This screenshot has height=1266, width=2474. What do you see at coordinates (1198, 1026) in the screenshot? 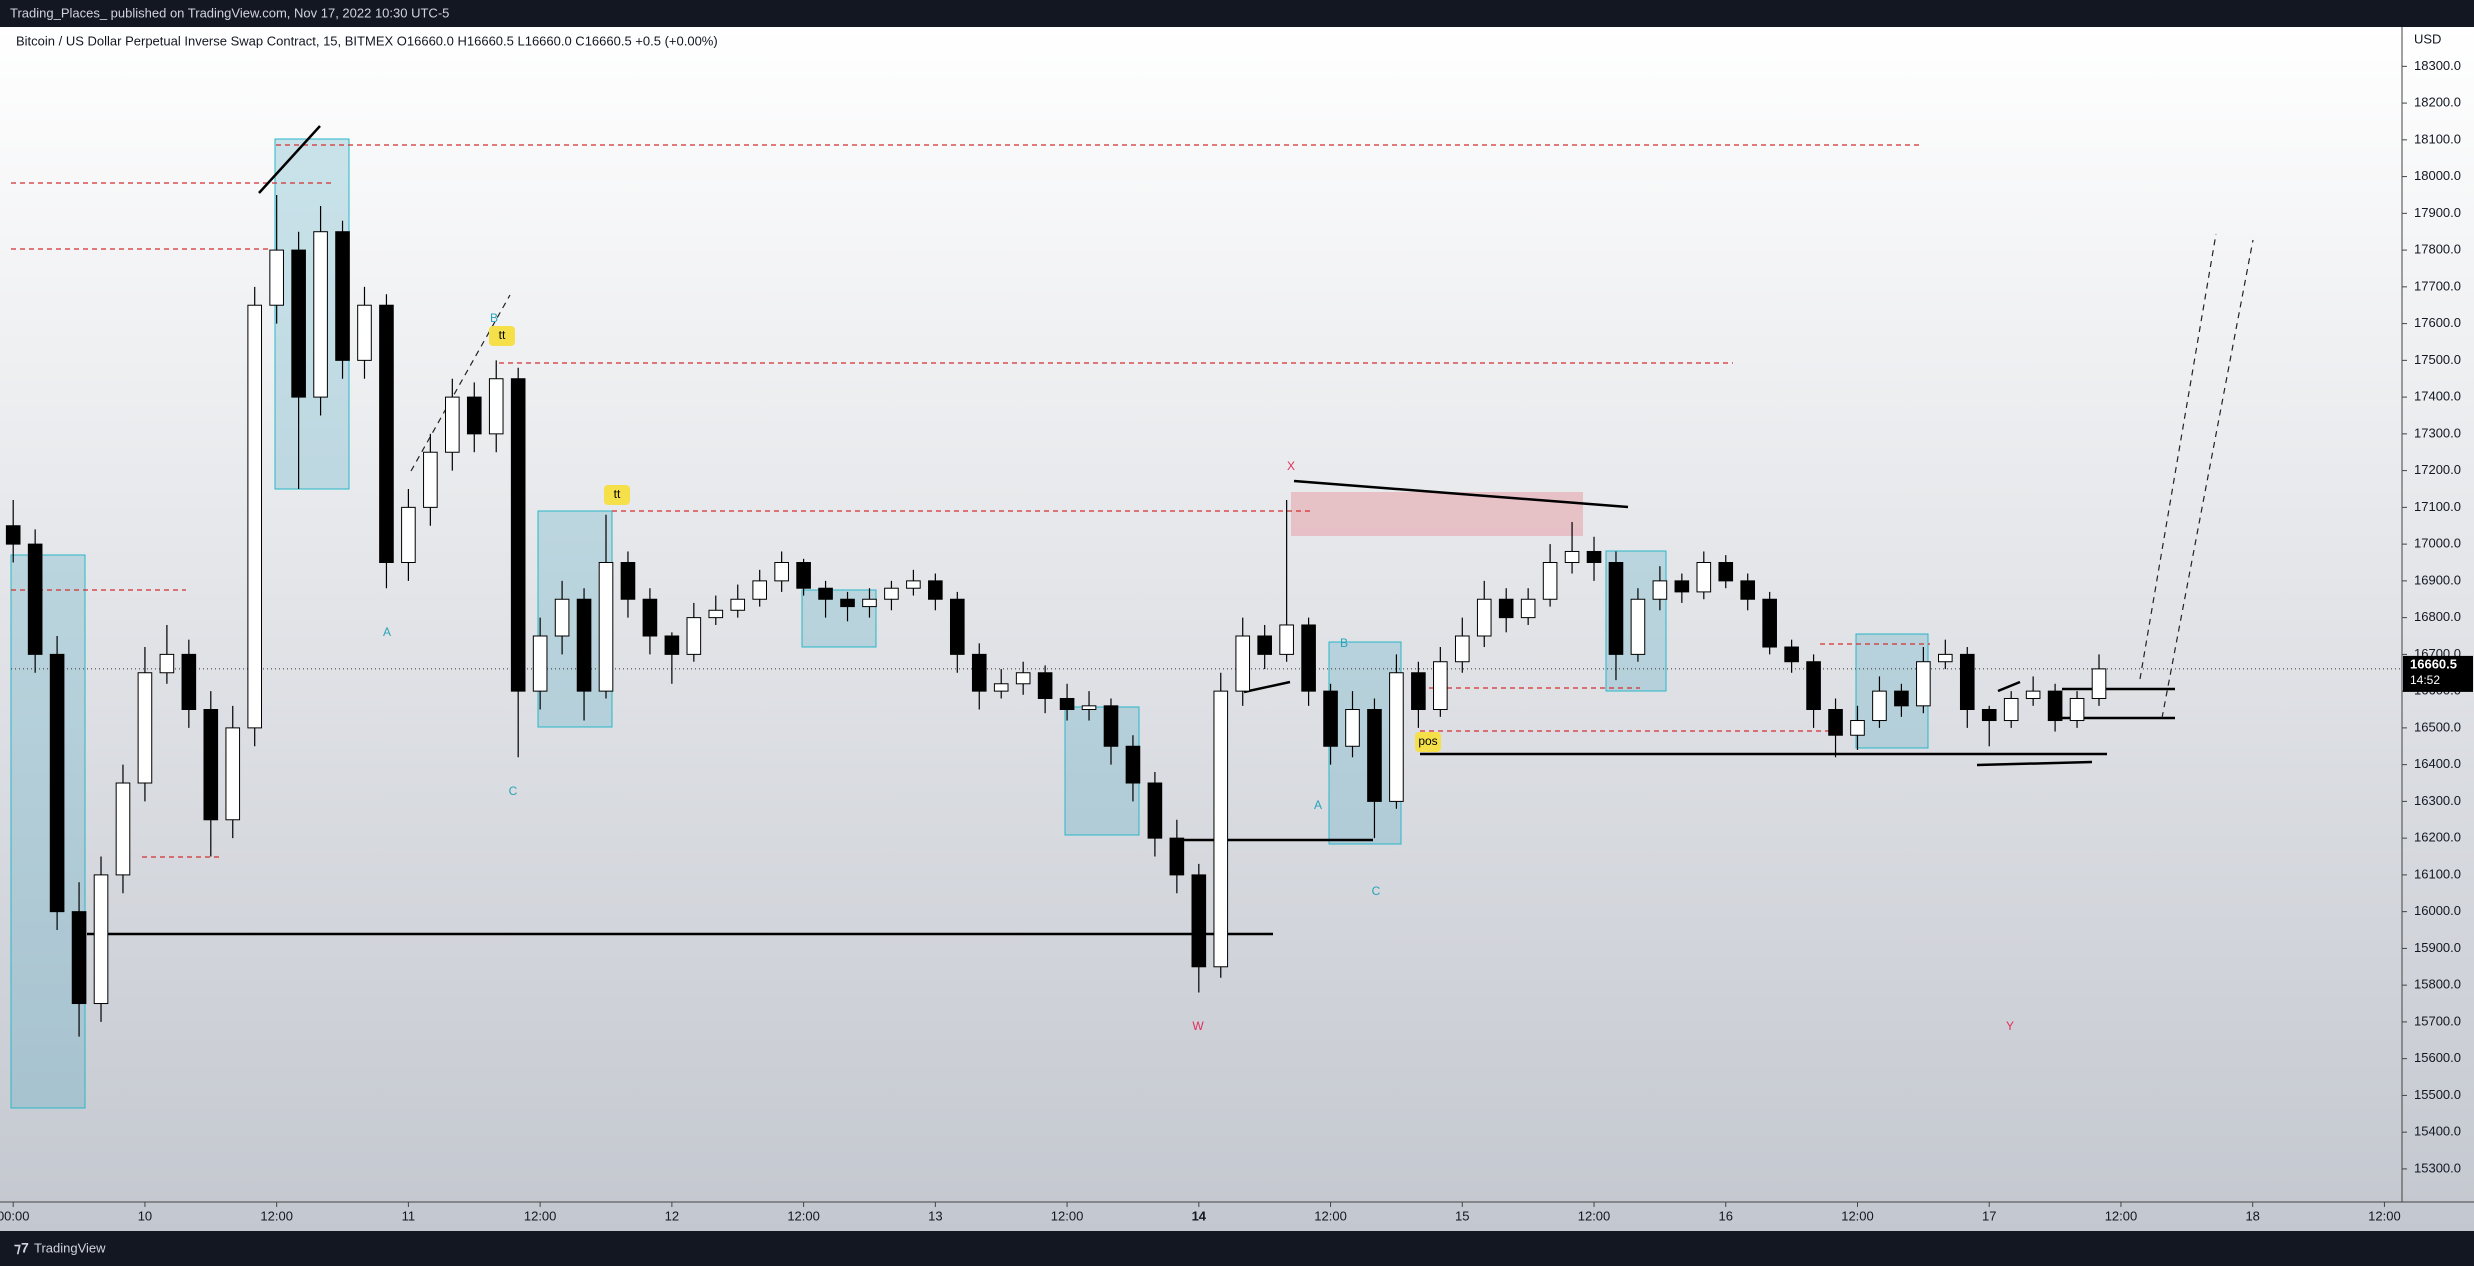
I see `annotation: W` at bounding box center [1198, 1026].